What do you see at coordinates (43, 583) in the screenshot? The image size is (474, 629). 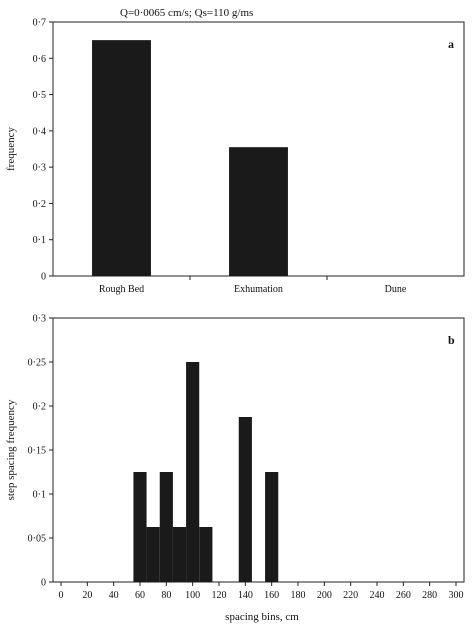 I see `panel-b-y-tick-label: 0` at bounding box center [43, 583].